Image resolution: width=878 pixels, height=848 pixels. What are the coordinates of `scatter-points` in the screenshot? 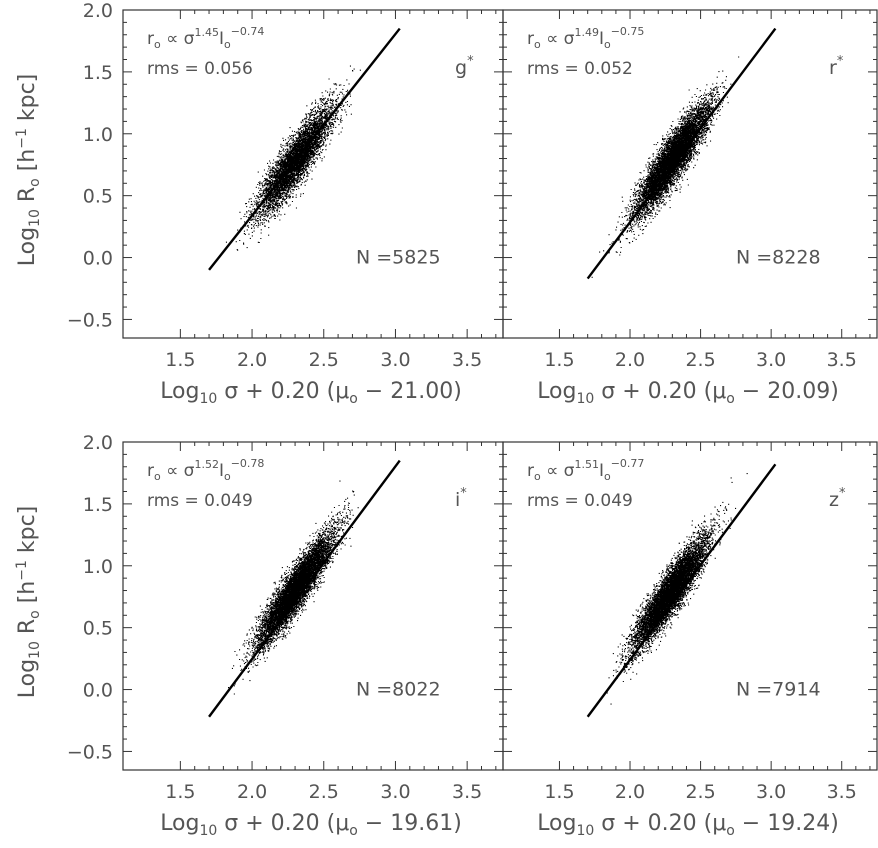 It's located at (293, 587).